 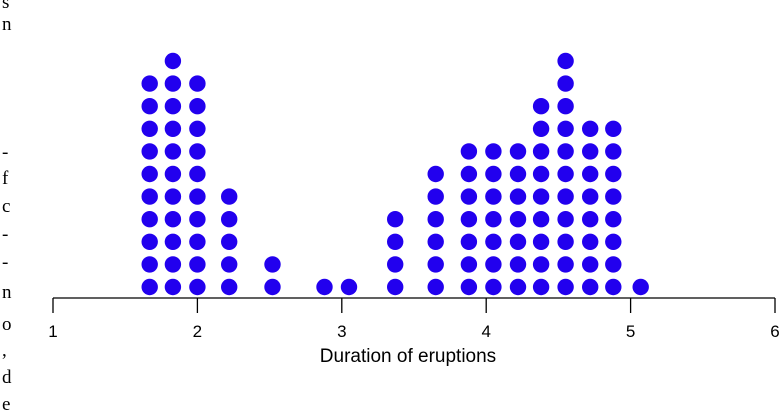 I want to click on margin-text-char: c, so click(x=6, y=206).